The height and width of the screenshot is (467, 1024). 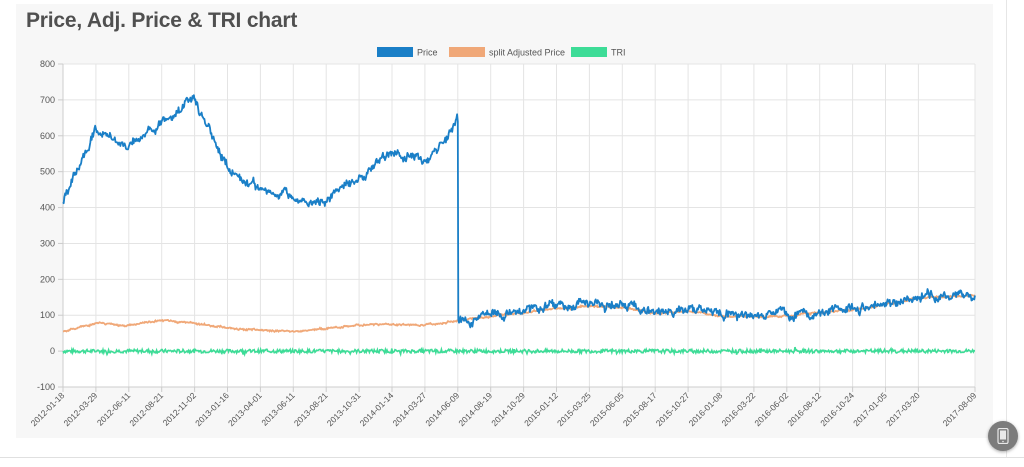 What do you see at coordinates (146, 409) in the screenshot?
I see `x-tick-label: 2012-08-21` at bounding box center [146, 409].